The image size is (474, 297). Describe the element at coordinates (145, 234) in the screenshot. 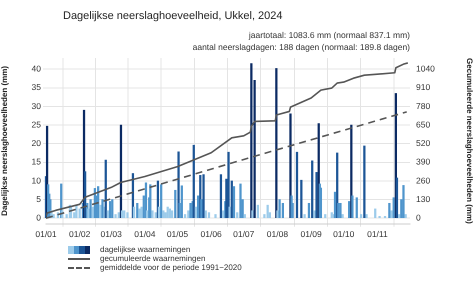

I see `x-tick-label: 01/04` at that location.